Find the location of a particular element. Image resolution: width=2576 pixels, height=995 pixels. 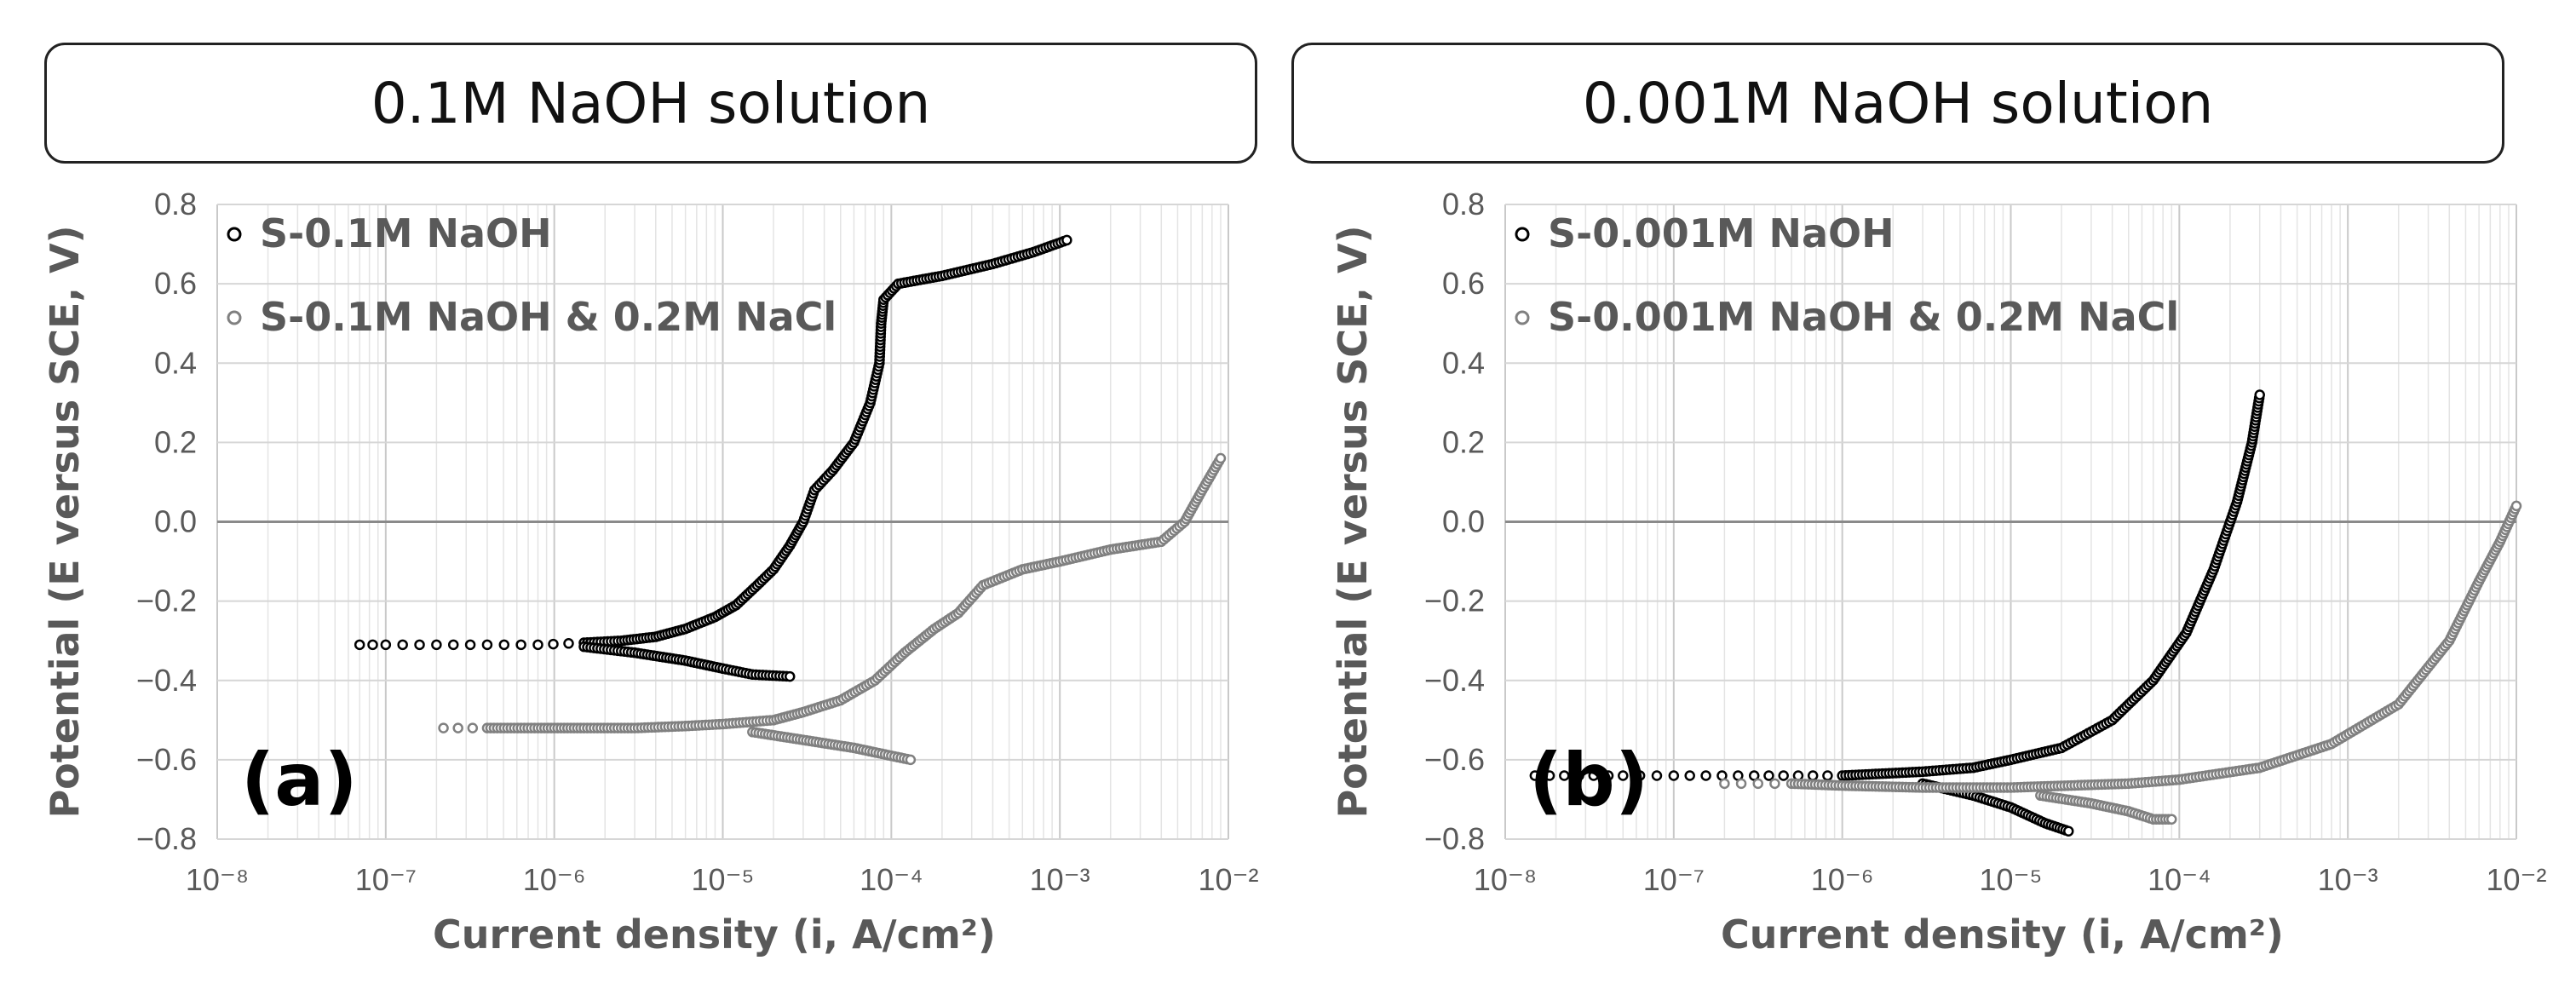

panel-a-header: 0.1M NaOH solution is located at coordinates (650, 103).